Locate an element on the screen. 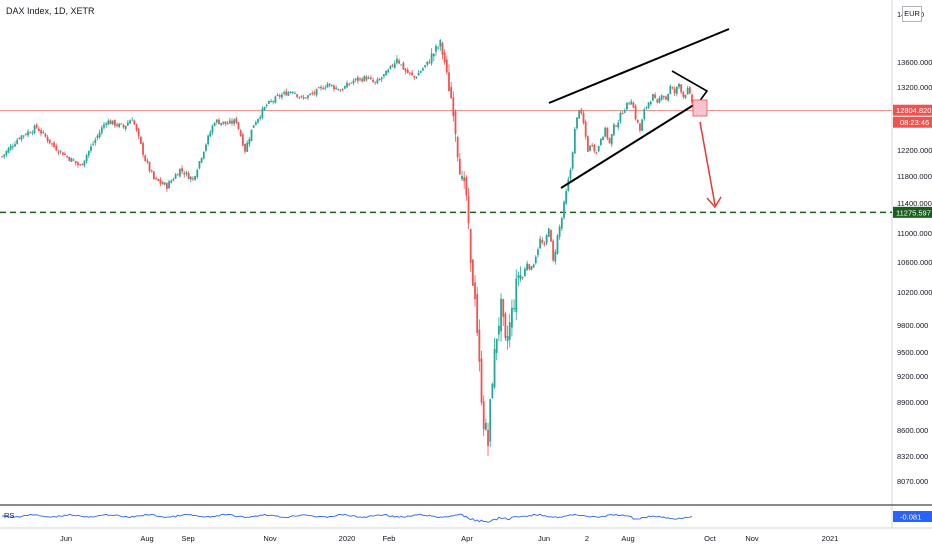 Image resolution: width=932 pixels, height=550 pixels. rs-indicator-name: RS is located at coordinates (9, 515).